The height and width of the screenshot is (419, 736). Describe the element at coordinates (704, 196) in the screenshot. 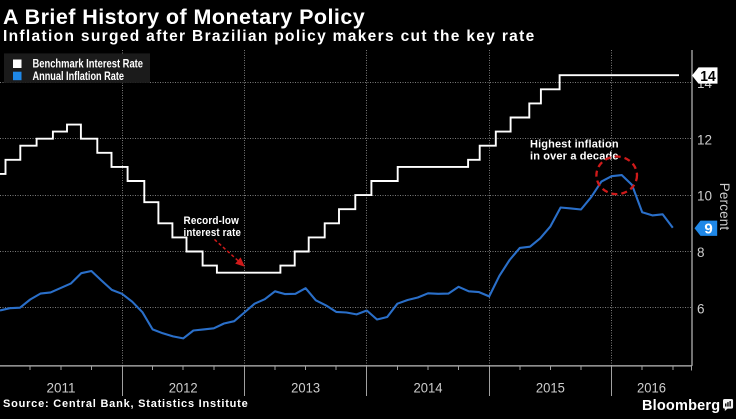

I see `svg-text: 10` at that location.